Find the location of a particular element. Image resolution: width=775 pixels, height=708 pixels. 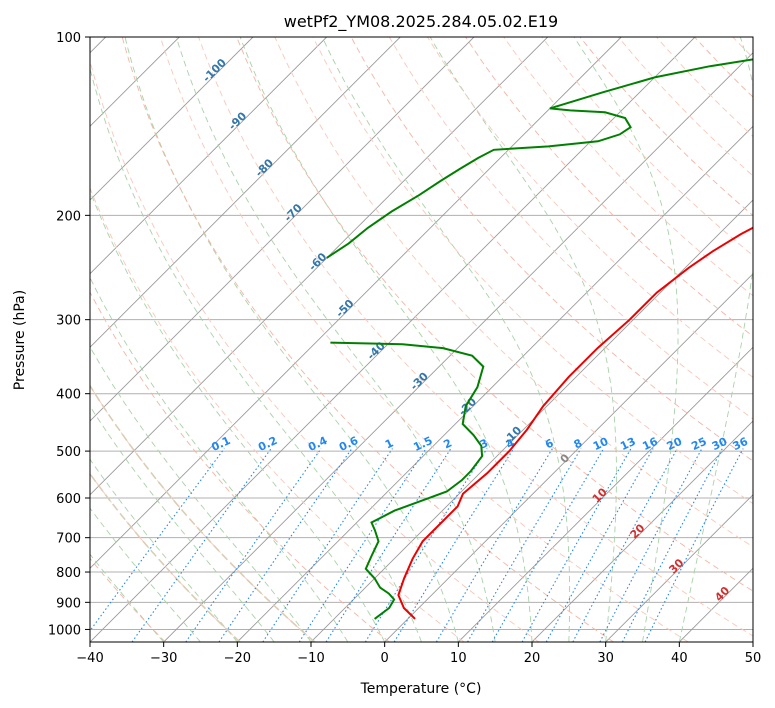

isotherm-label: -30 is located at coordinates (419, 381).